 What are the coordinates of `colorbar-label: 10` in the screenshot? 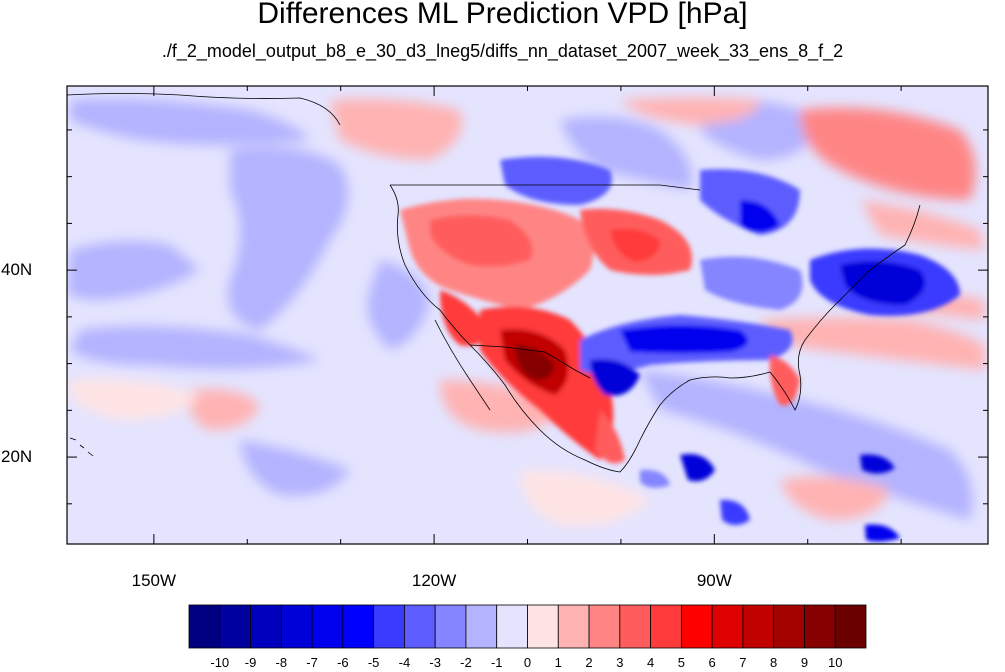 It's located at (835, 662).